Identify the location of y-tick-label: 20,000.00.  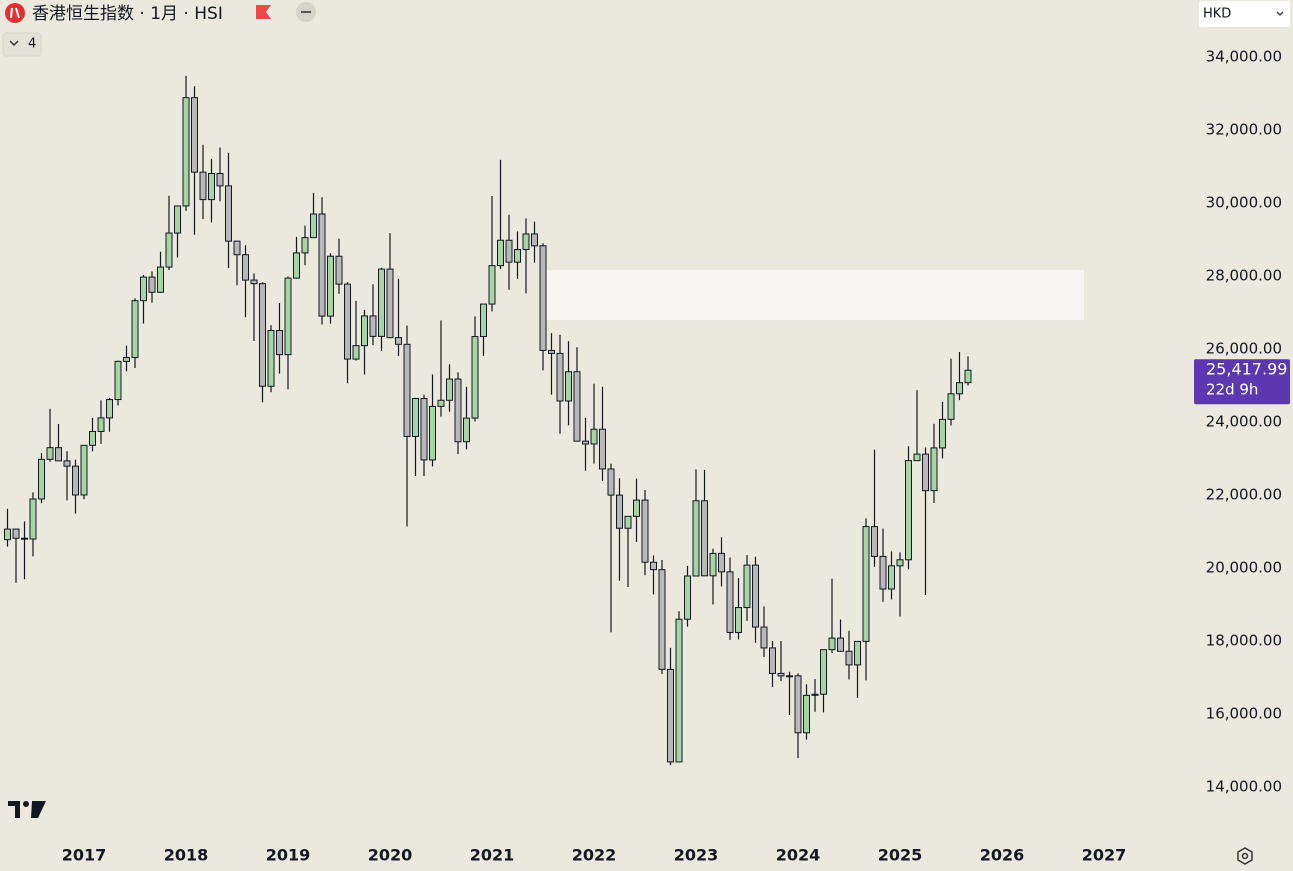
(1244, 568).